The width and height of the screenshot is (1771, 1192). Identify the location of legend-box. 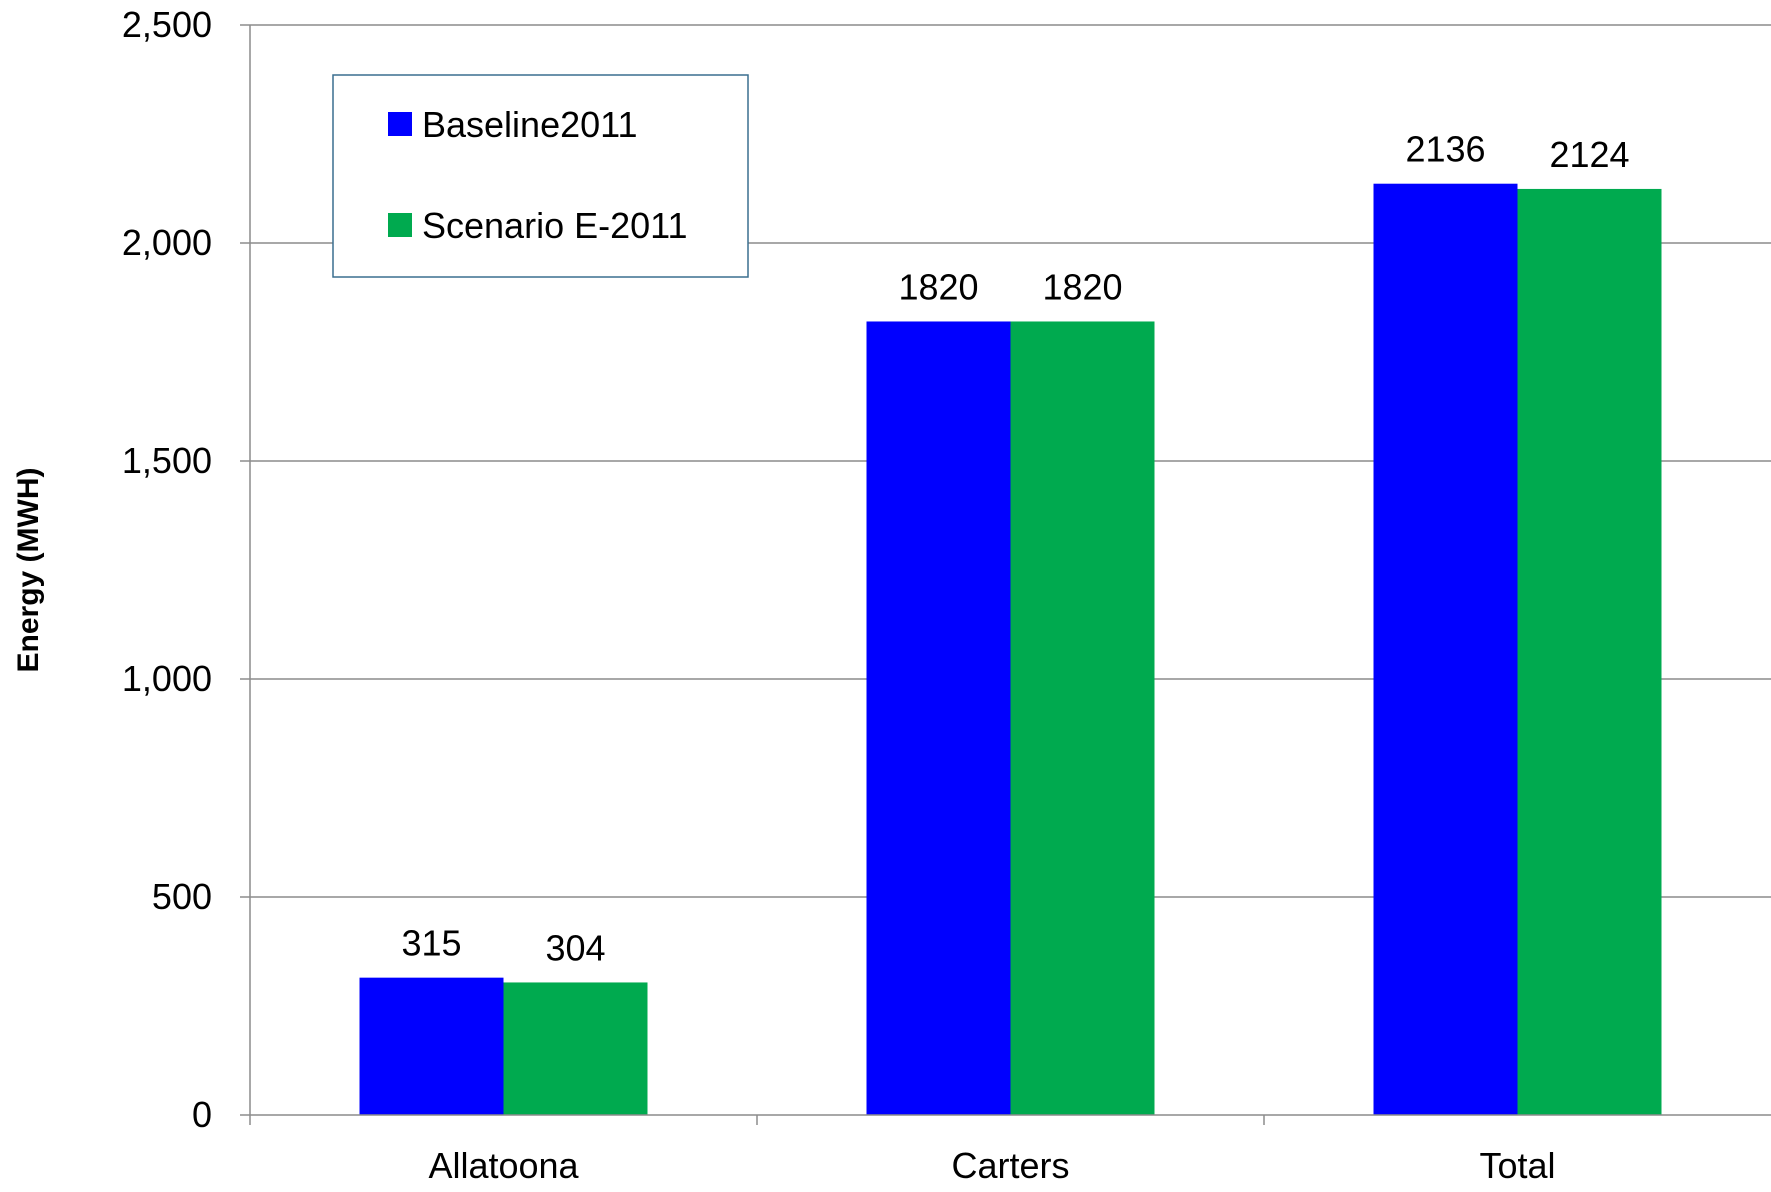
(540, 176).